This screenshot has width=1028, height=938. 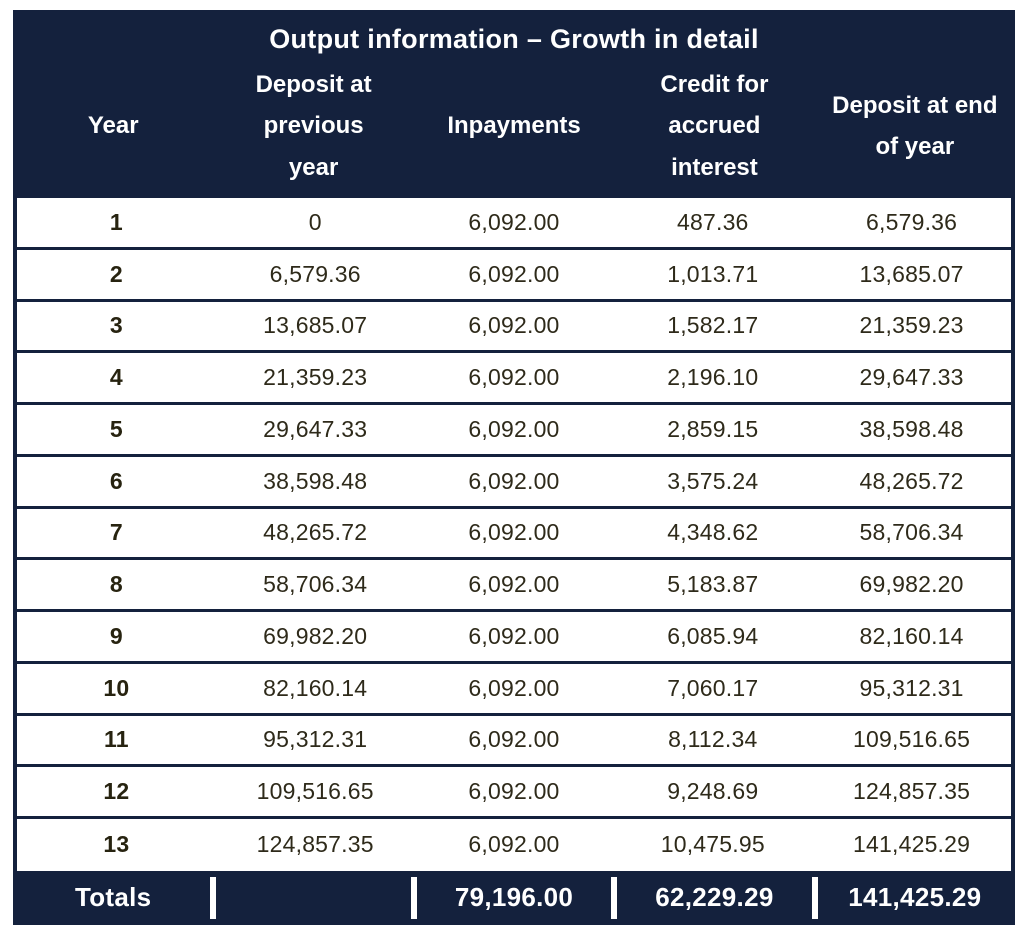 I want to click on totals-inpayments-cell: 79,196.00, so click(x=512, y=898).